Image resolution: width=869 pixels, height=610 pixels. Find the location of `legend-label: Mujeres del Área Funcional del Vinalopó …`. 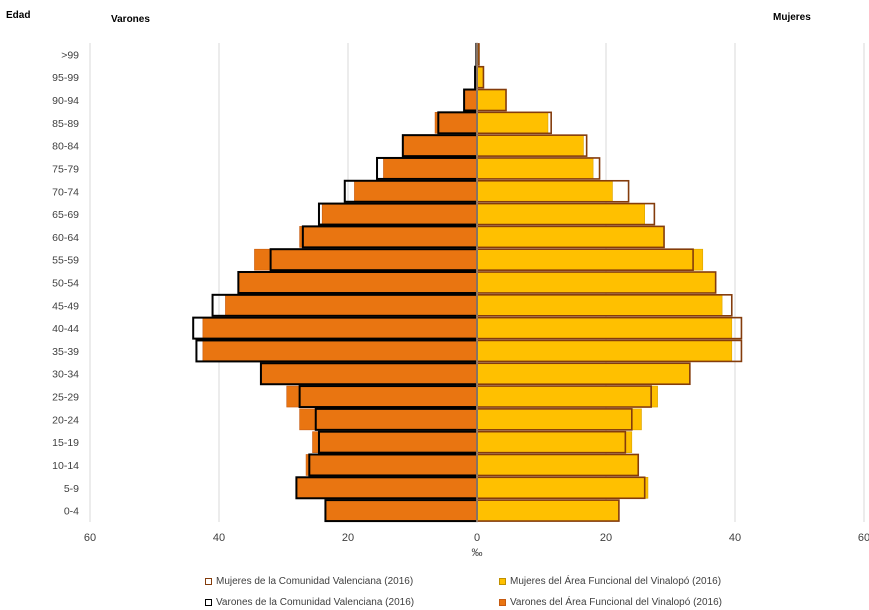

legend-label: Mujeres del Área Funcional del Vinalopó … is located at coordinates (616, 581).